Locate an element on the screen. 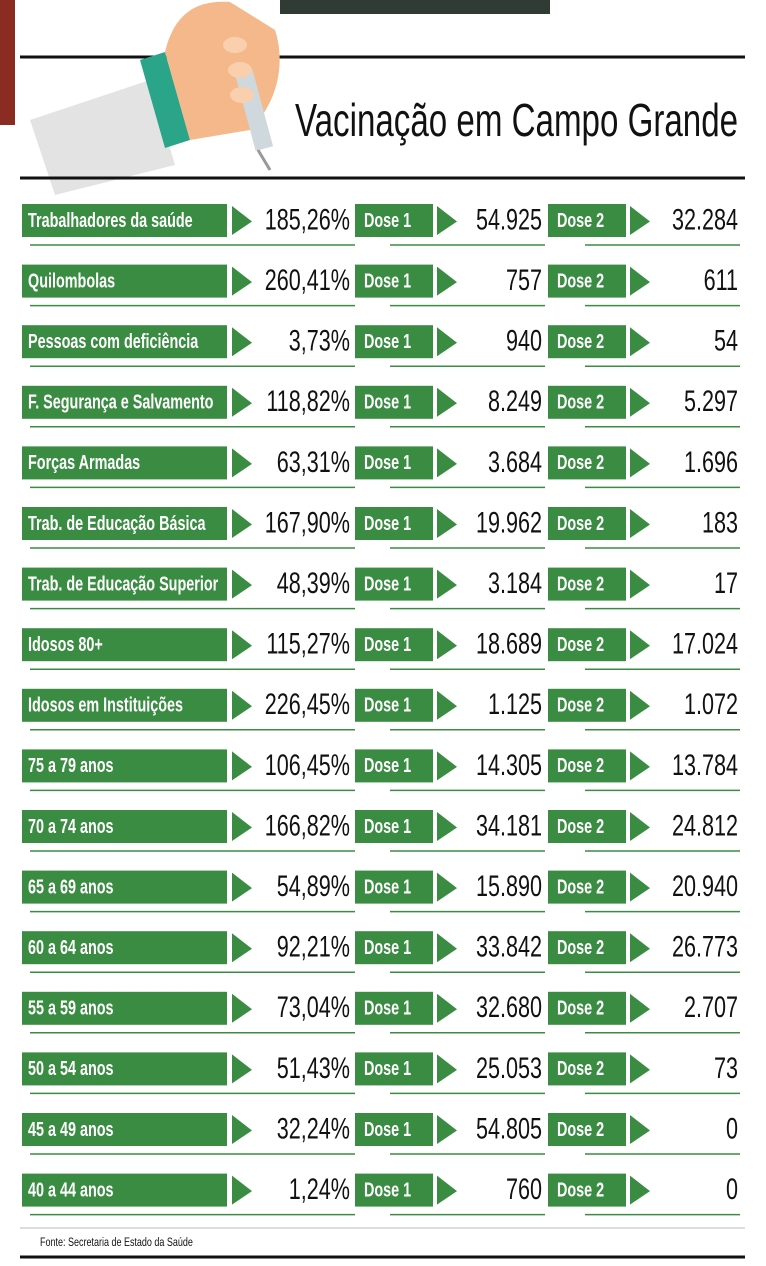  dose1-value: 34.181 is located at coordinates (509, 825).